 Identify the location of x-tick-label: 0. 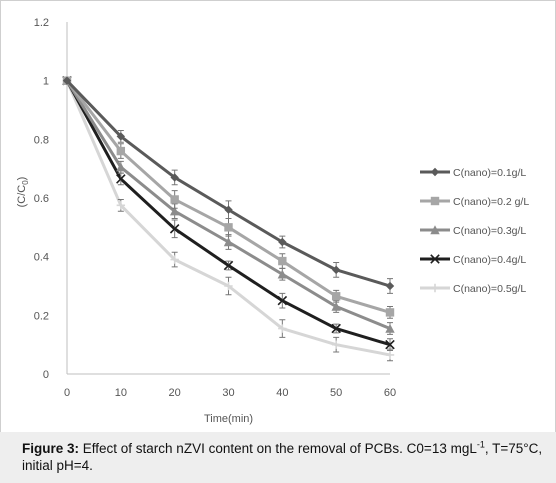
(67, 393).